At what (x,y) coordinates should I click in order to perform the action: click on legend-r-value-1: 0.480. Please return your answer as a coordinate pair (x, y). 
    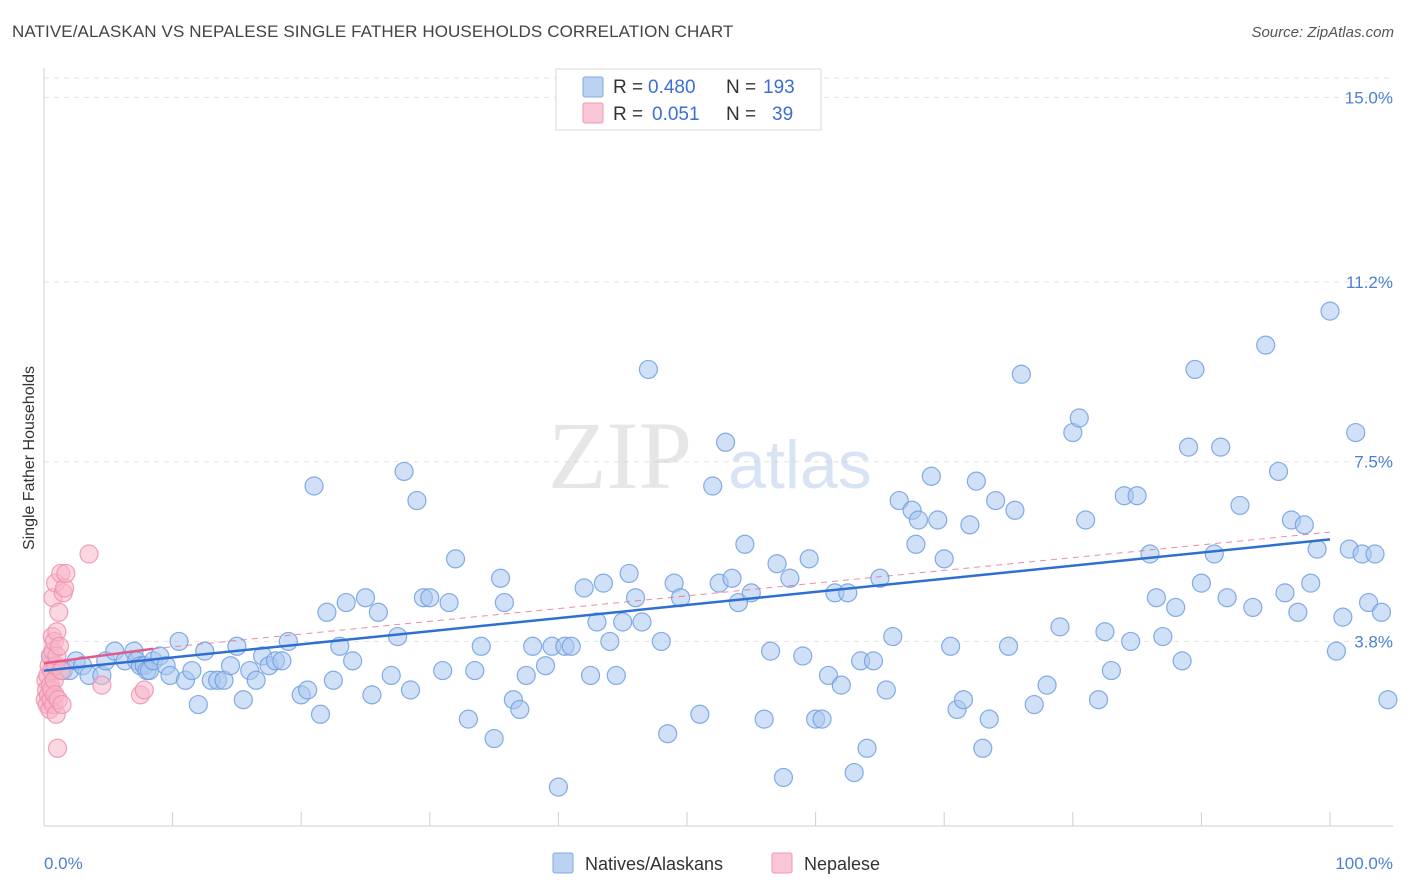
    Looking at the image, I should click on (672, 87).